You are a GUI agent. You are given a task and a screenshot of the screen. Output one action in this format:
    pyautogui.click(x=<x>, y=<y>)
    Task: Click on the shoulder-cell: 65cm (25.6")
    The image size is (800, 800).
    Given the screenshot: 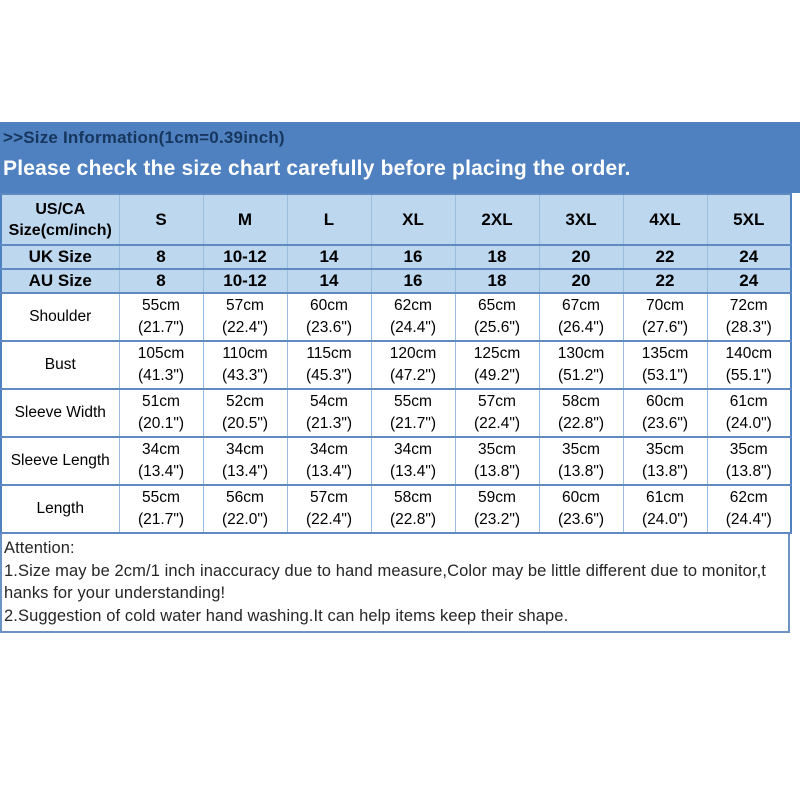 What is the action you would take?
    pyautogui.click(x=497, y=317)
    